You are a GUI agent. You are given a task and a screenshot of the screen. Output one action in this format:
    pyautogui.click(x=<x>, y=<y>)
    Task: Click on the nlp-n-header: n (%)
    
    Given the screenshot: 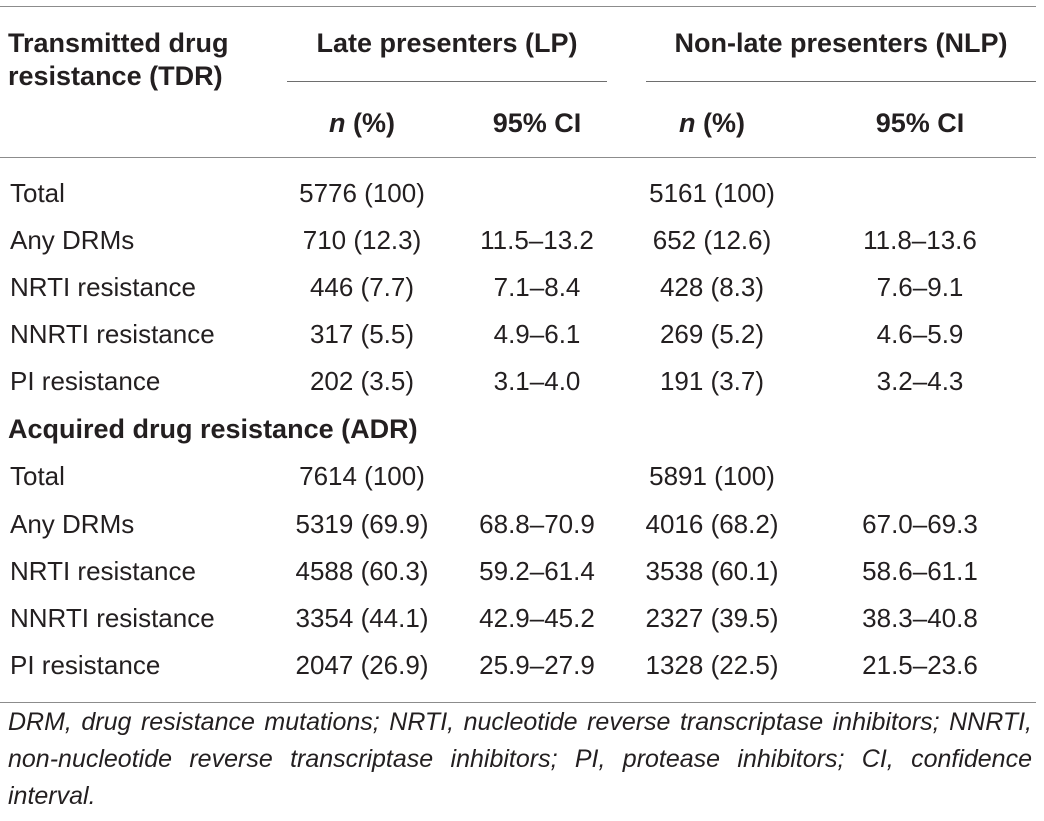 What is the action you would take?
    pyautogui.click(x=712, y=123)
    